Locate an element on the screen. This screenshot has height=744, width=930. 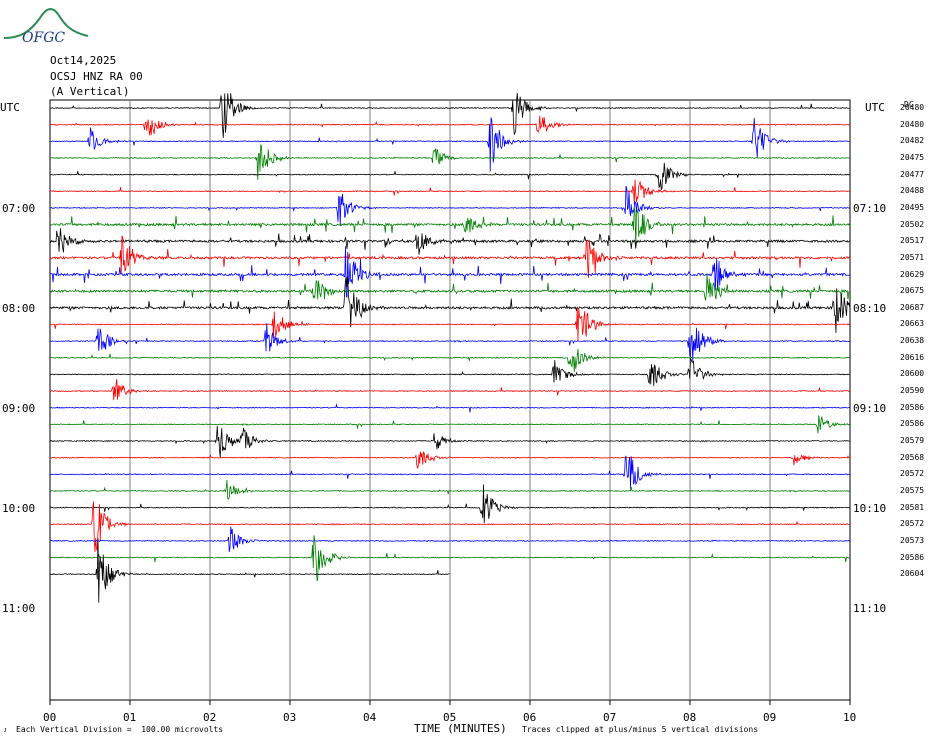
x-tick-label: 09 is located at coordinates (770, 717).